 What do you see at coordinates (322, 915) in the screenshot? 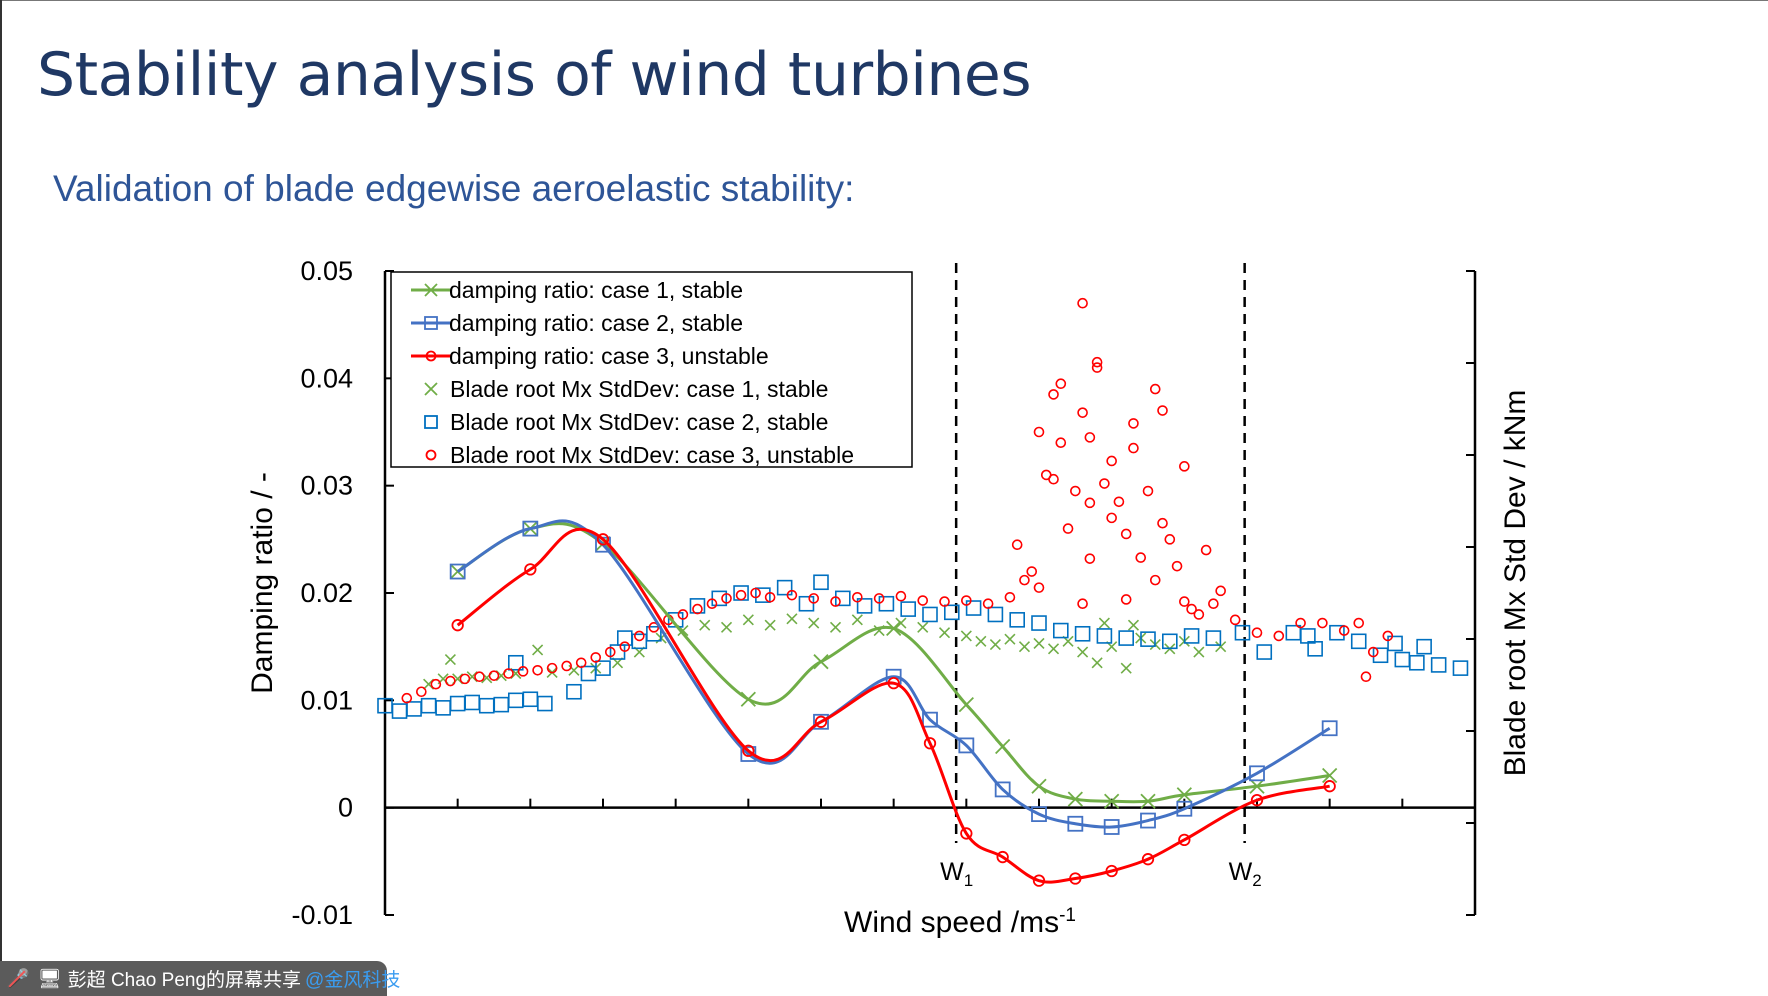
I see `y-tick-label: -0.01` at bounding box center [322, 915].